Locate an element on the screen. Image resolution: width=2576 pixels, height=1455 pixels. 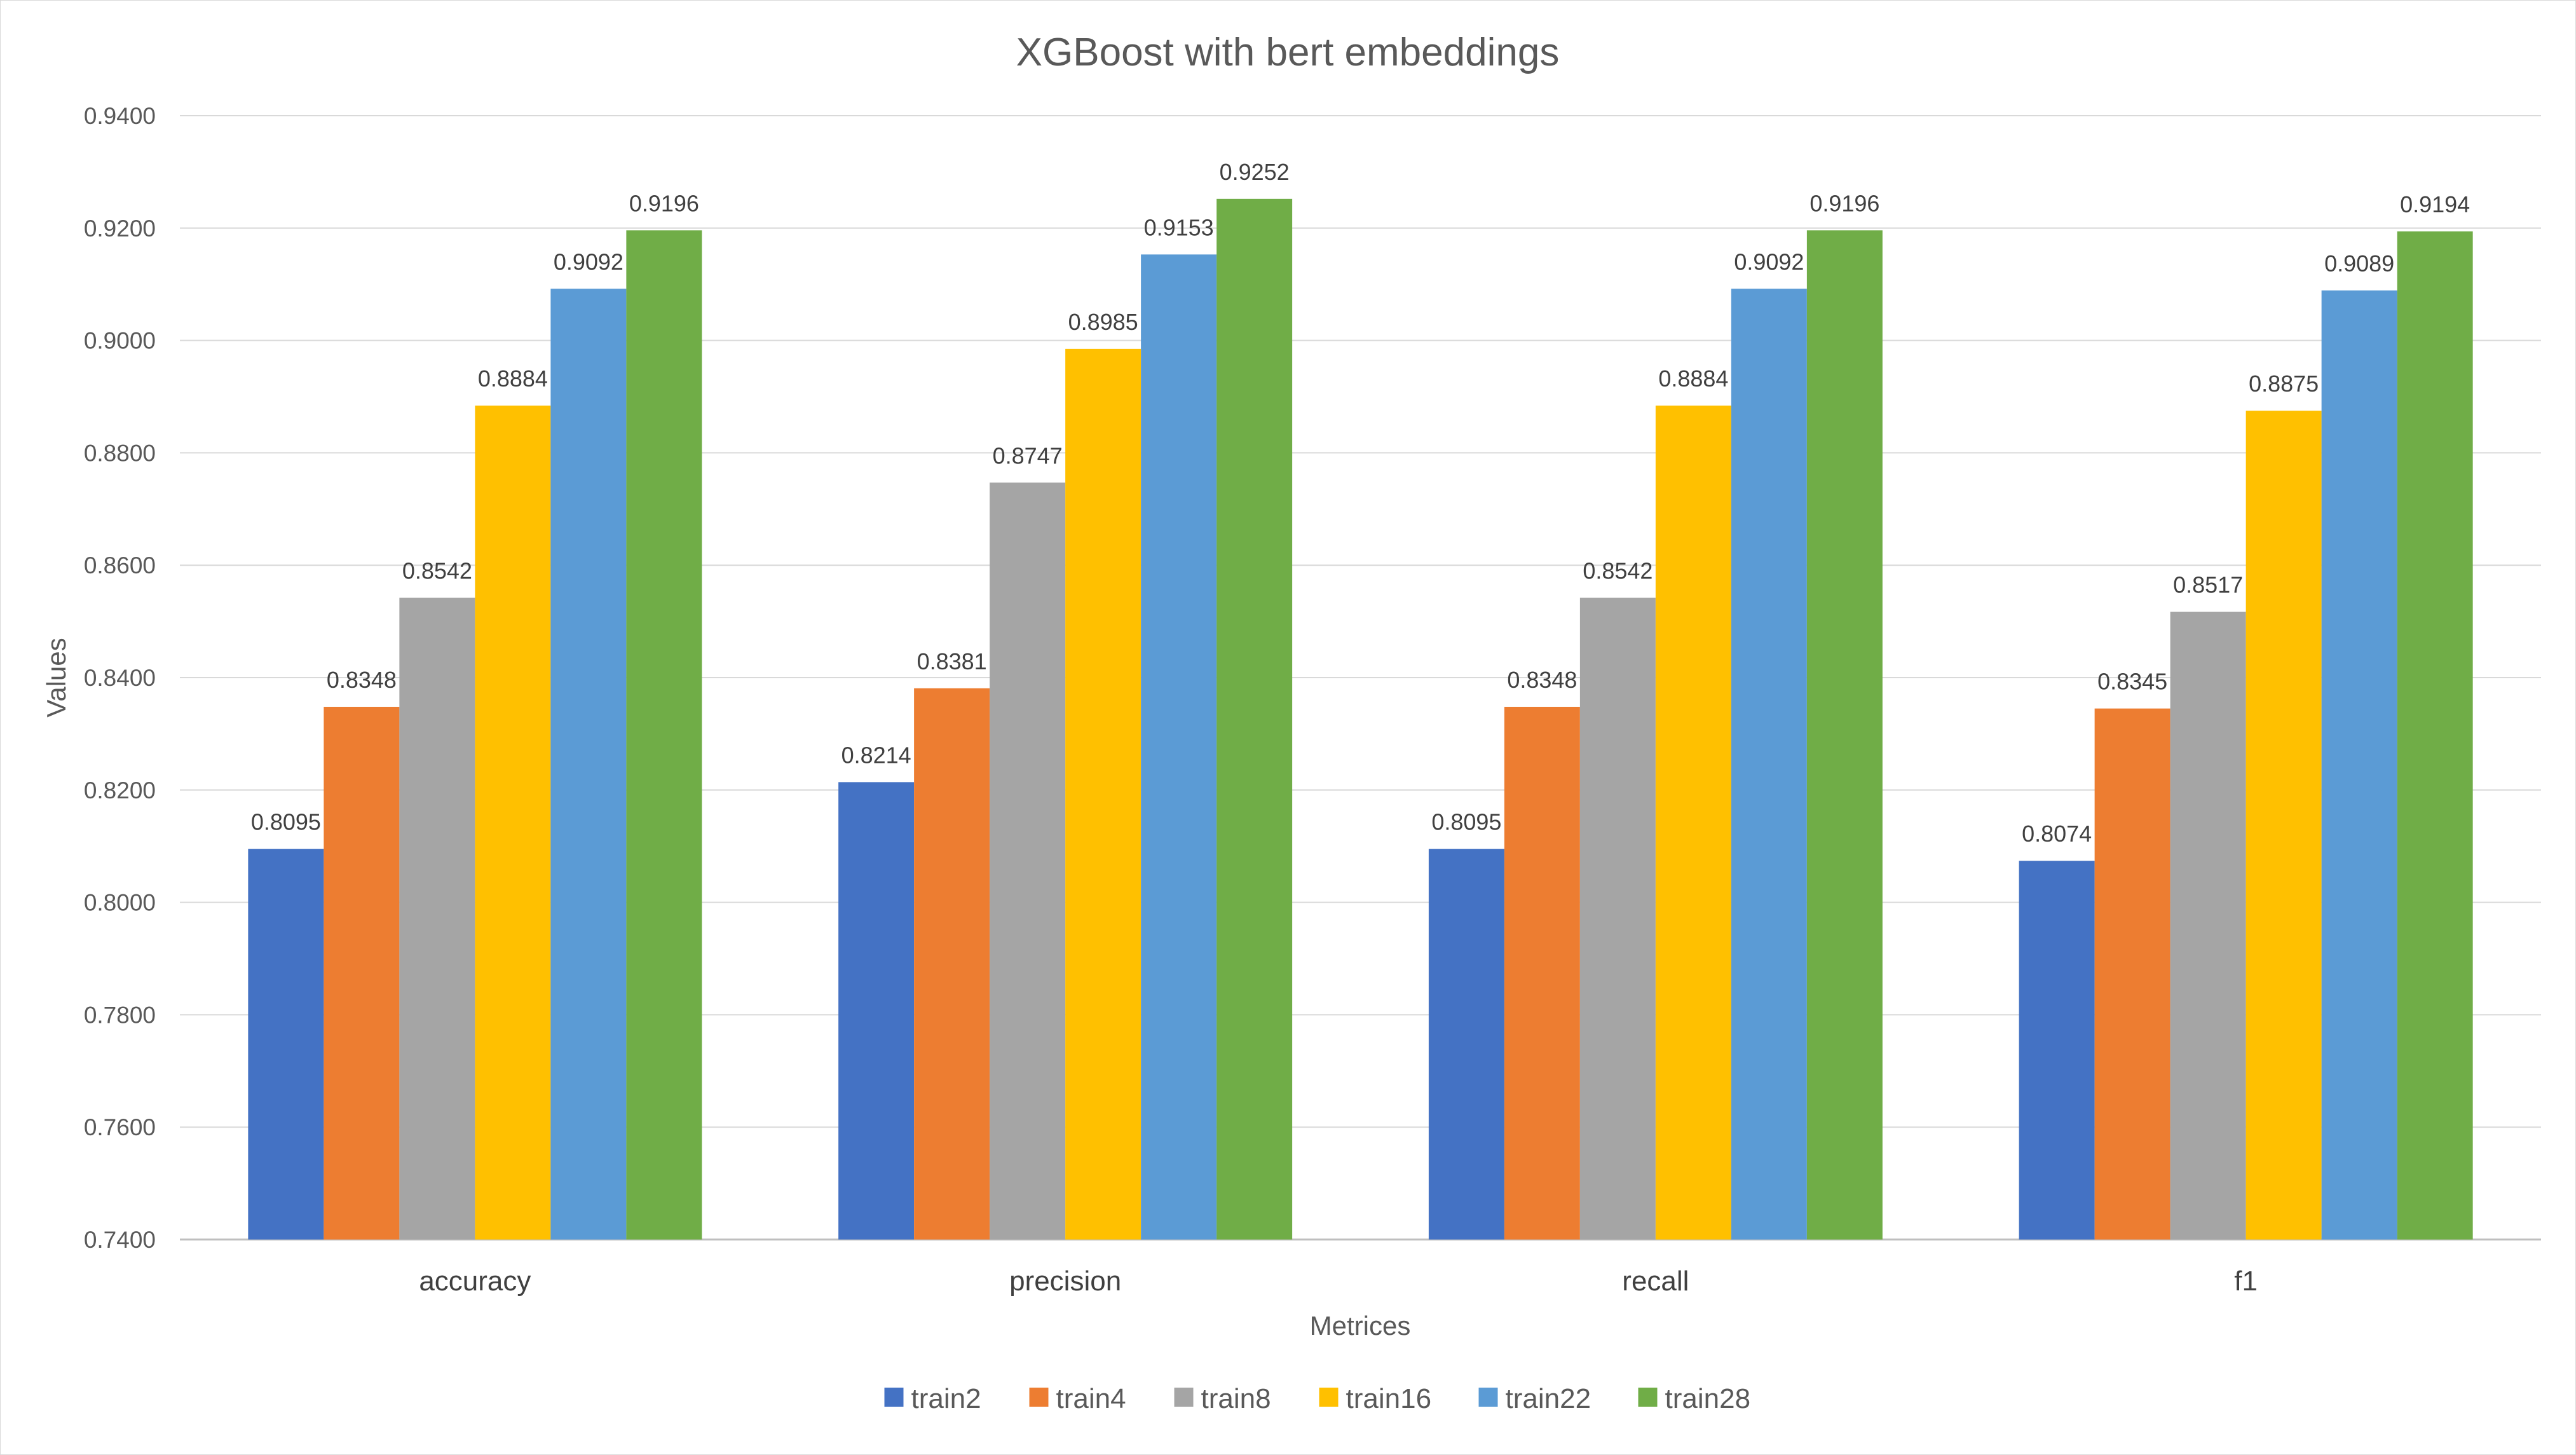
data-label: 0.8381 is located at coordinates (952, 661).